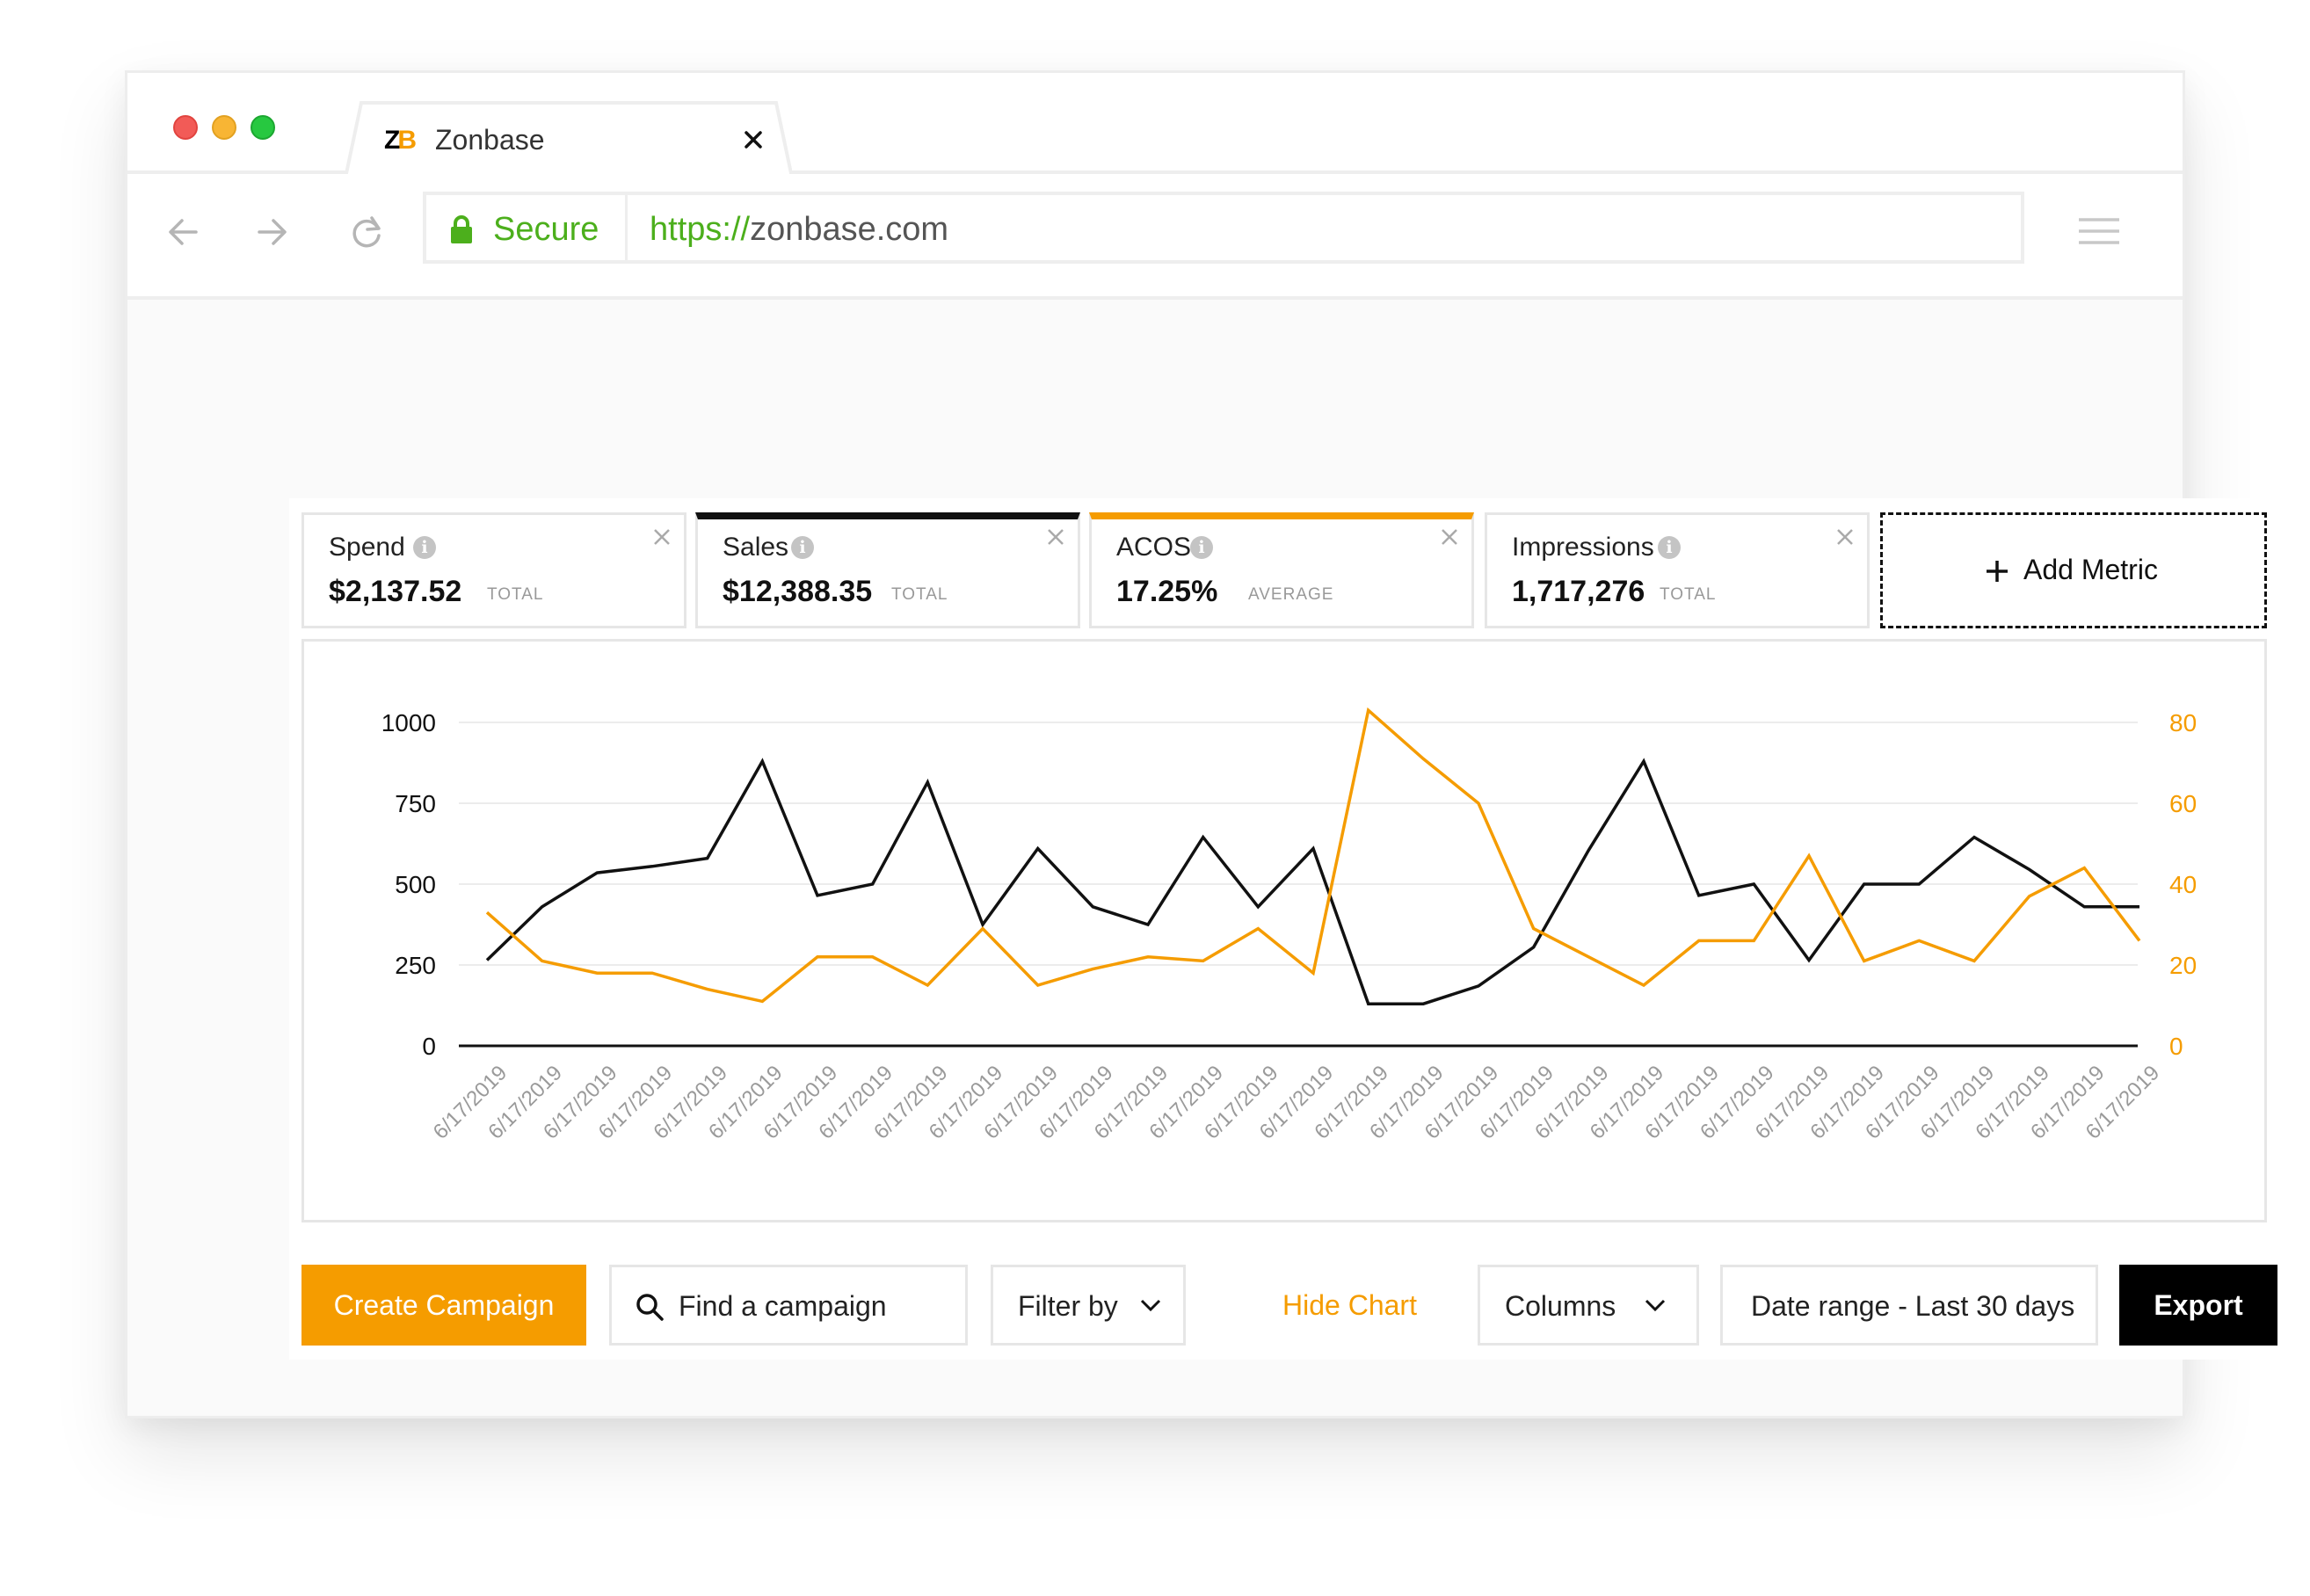  Describe the element at coordinates (443, 1305) in the screenshot. I see `create-campaign-button: Create Campaign` at that location.